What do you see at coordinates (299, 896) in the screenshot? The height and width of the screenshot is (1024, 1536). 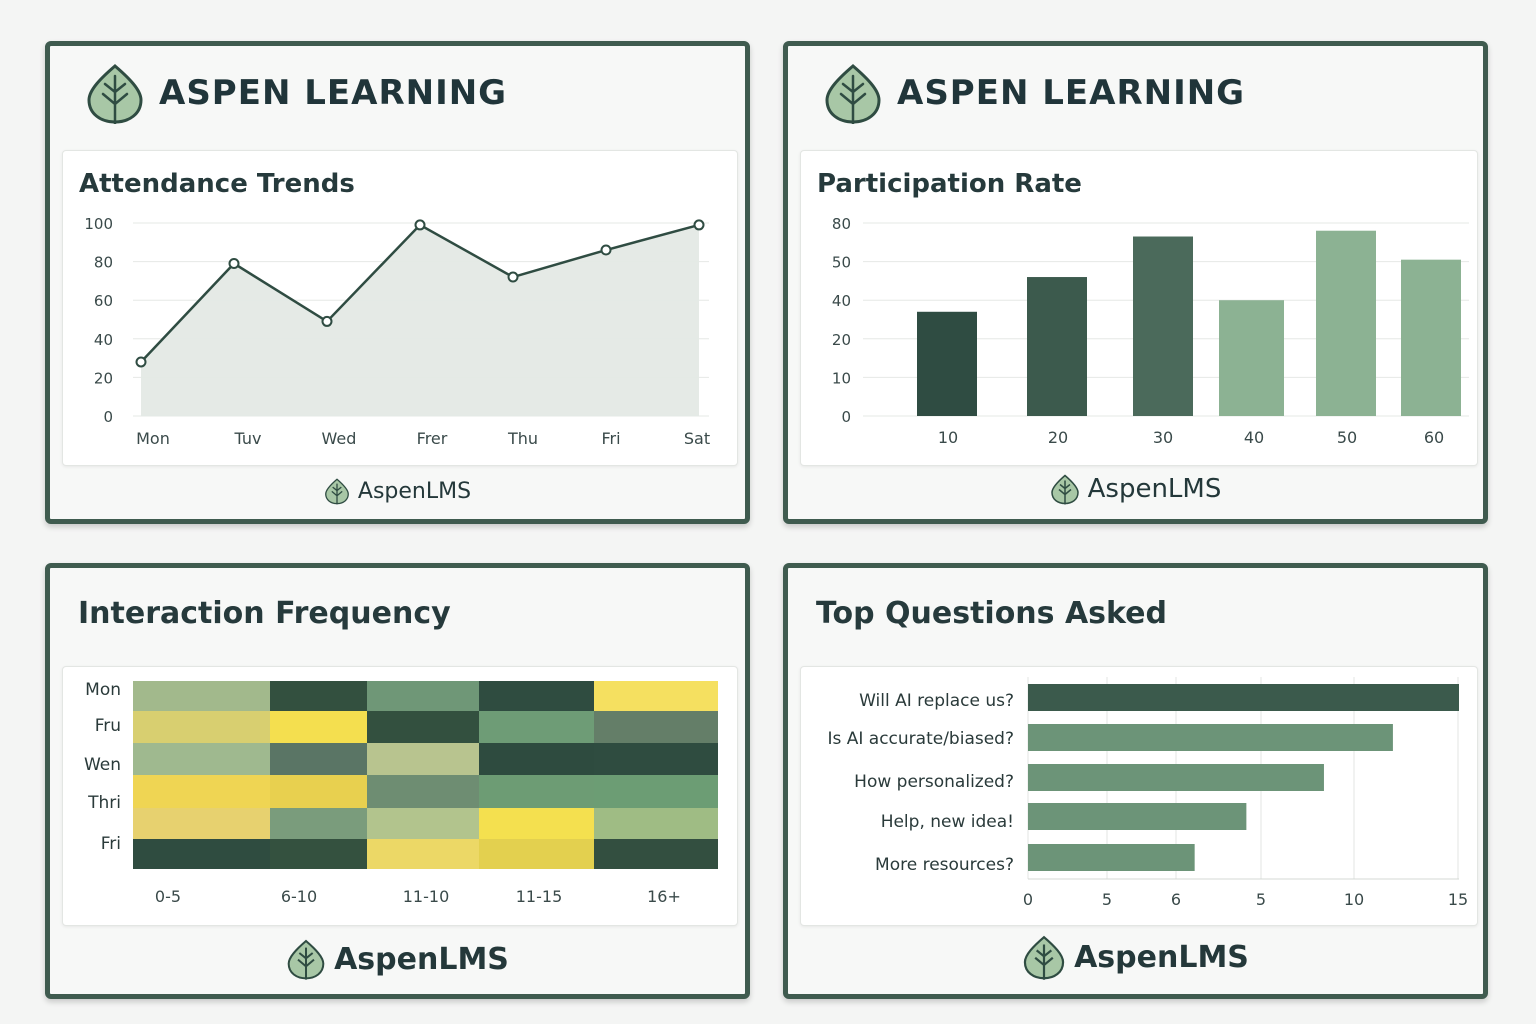 I see `column-label: 6-10` at bounding box center [299, 896].